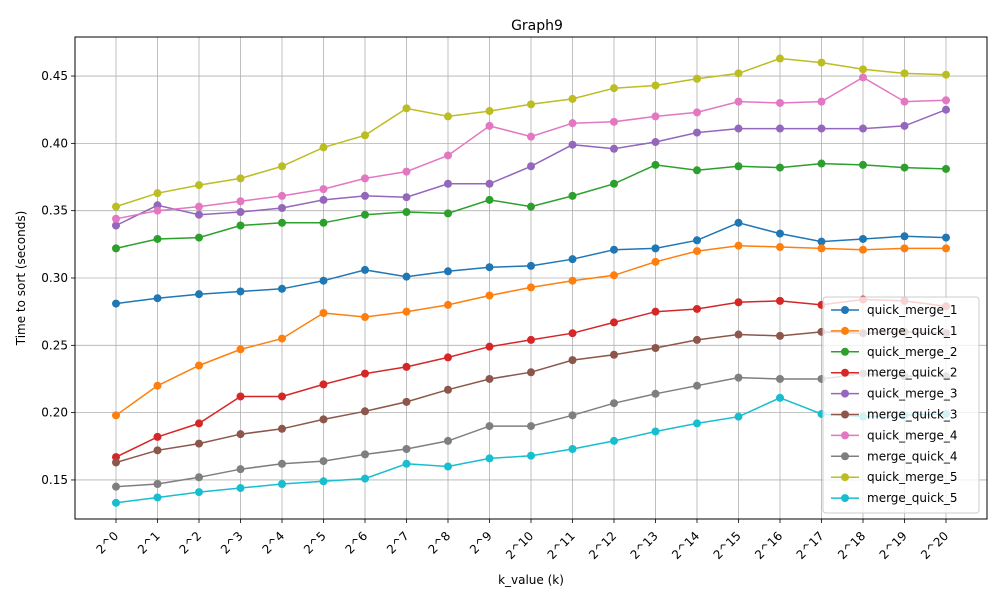  What do you see at coordinates (54, 480) in the screenshot?
I see `y-tick-label: 0.15` at bounding box center [54, 480].